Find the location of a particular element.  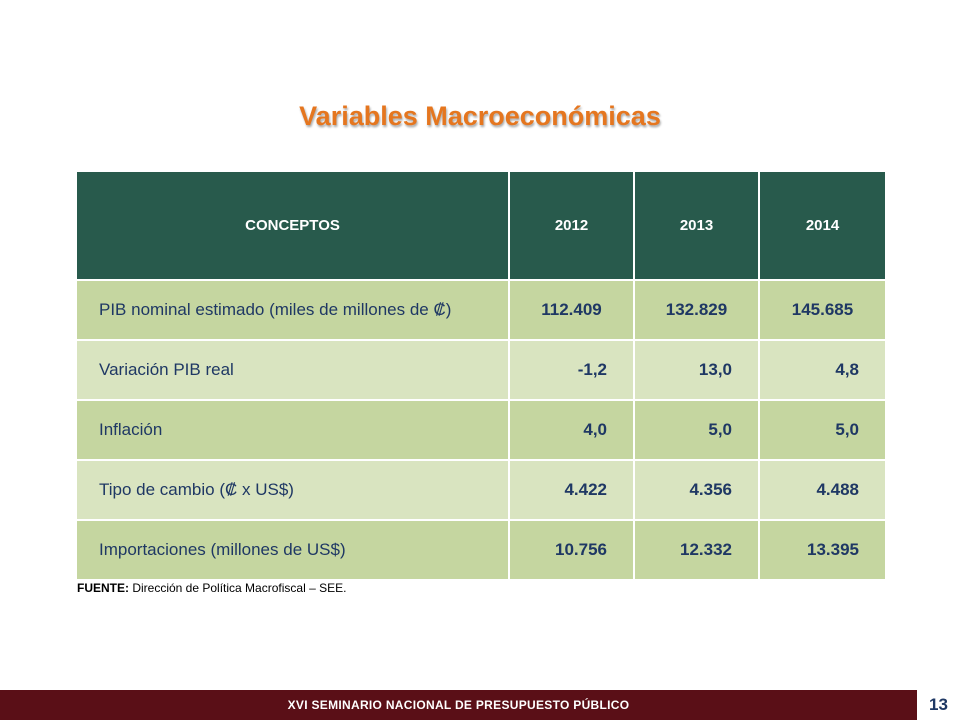

cell-2013: 4.356 is located at coordinates (696, 489).